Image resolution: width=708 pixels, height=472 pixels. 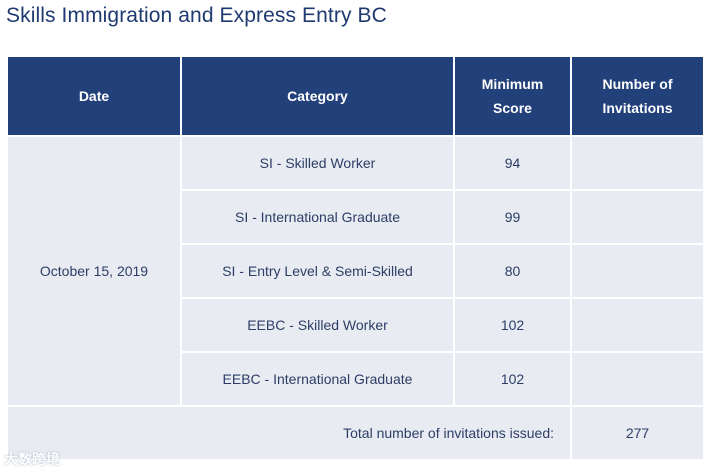 I want to click on header-invitations: Number of Invitations, so click(x=637, y=96).